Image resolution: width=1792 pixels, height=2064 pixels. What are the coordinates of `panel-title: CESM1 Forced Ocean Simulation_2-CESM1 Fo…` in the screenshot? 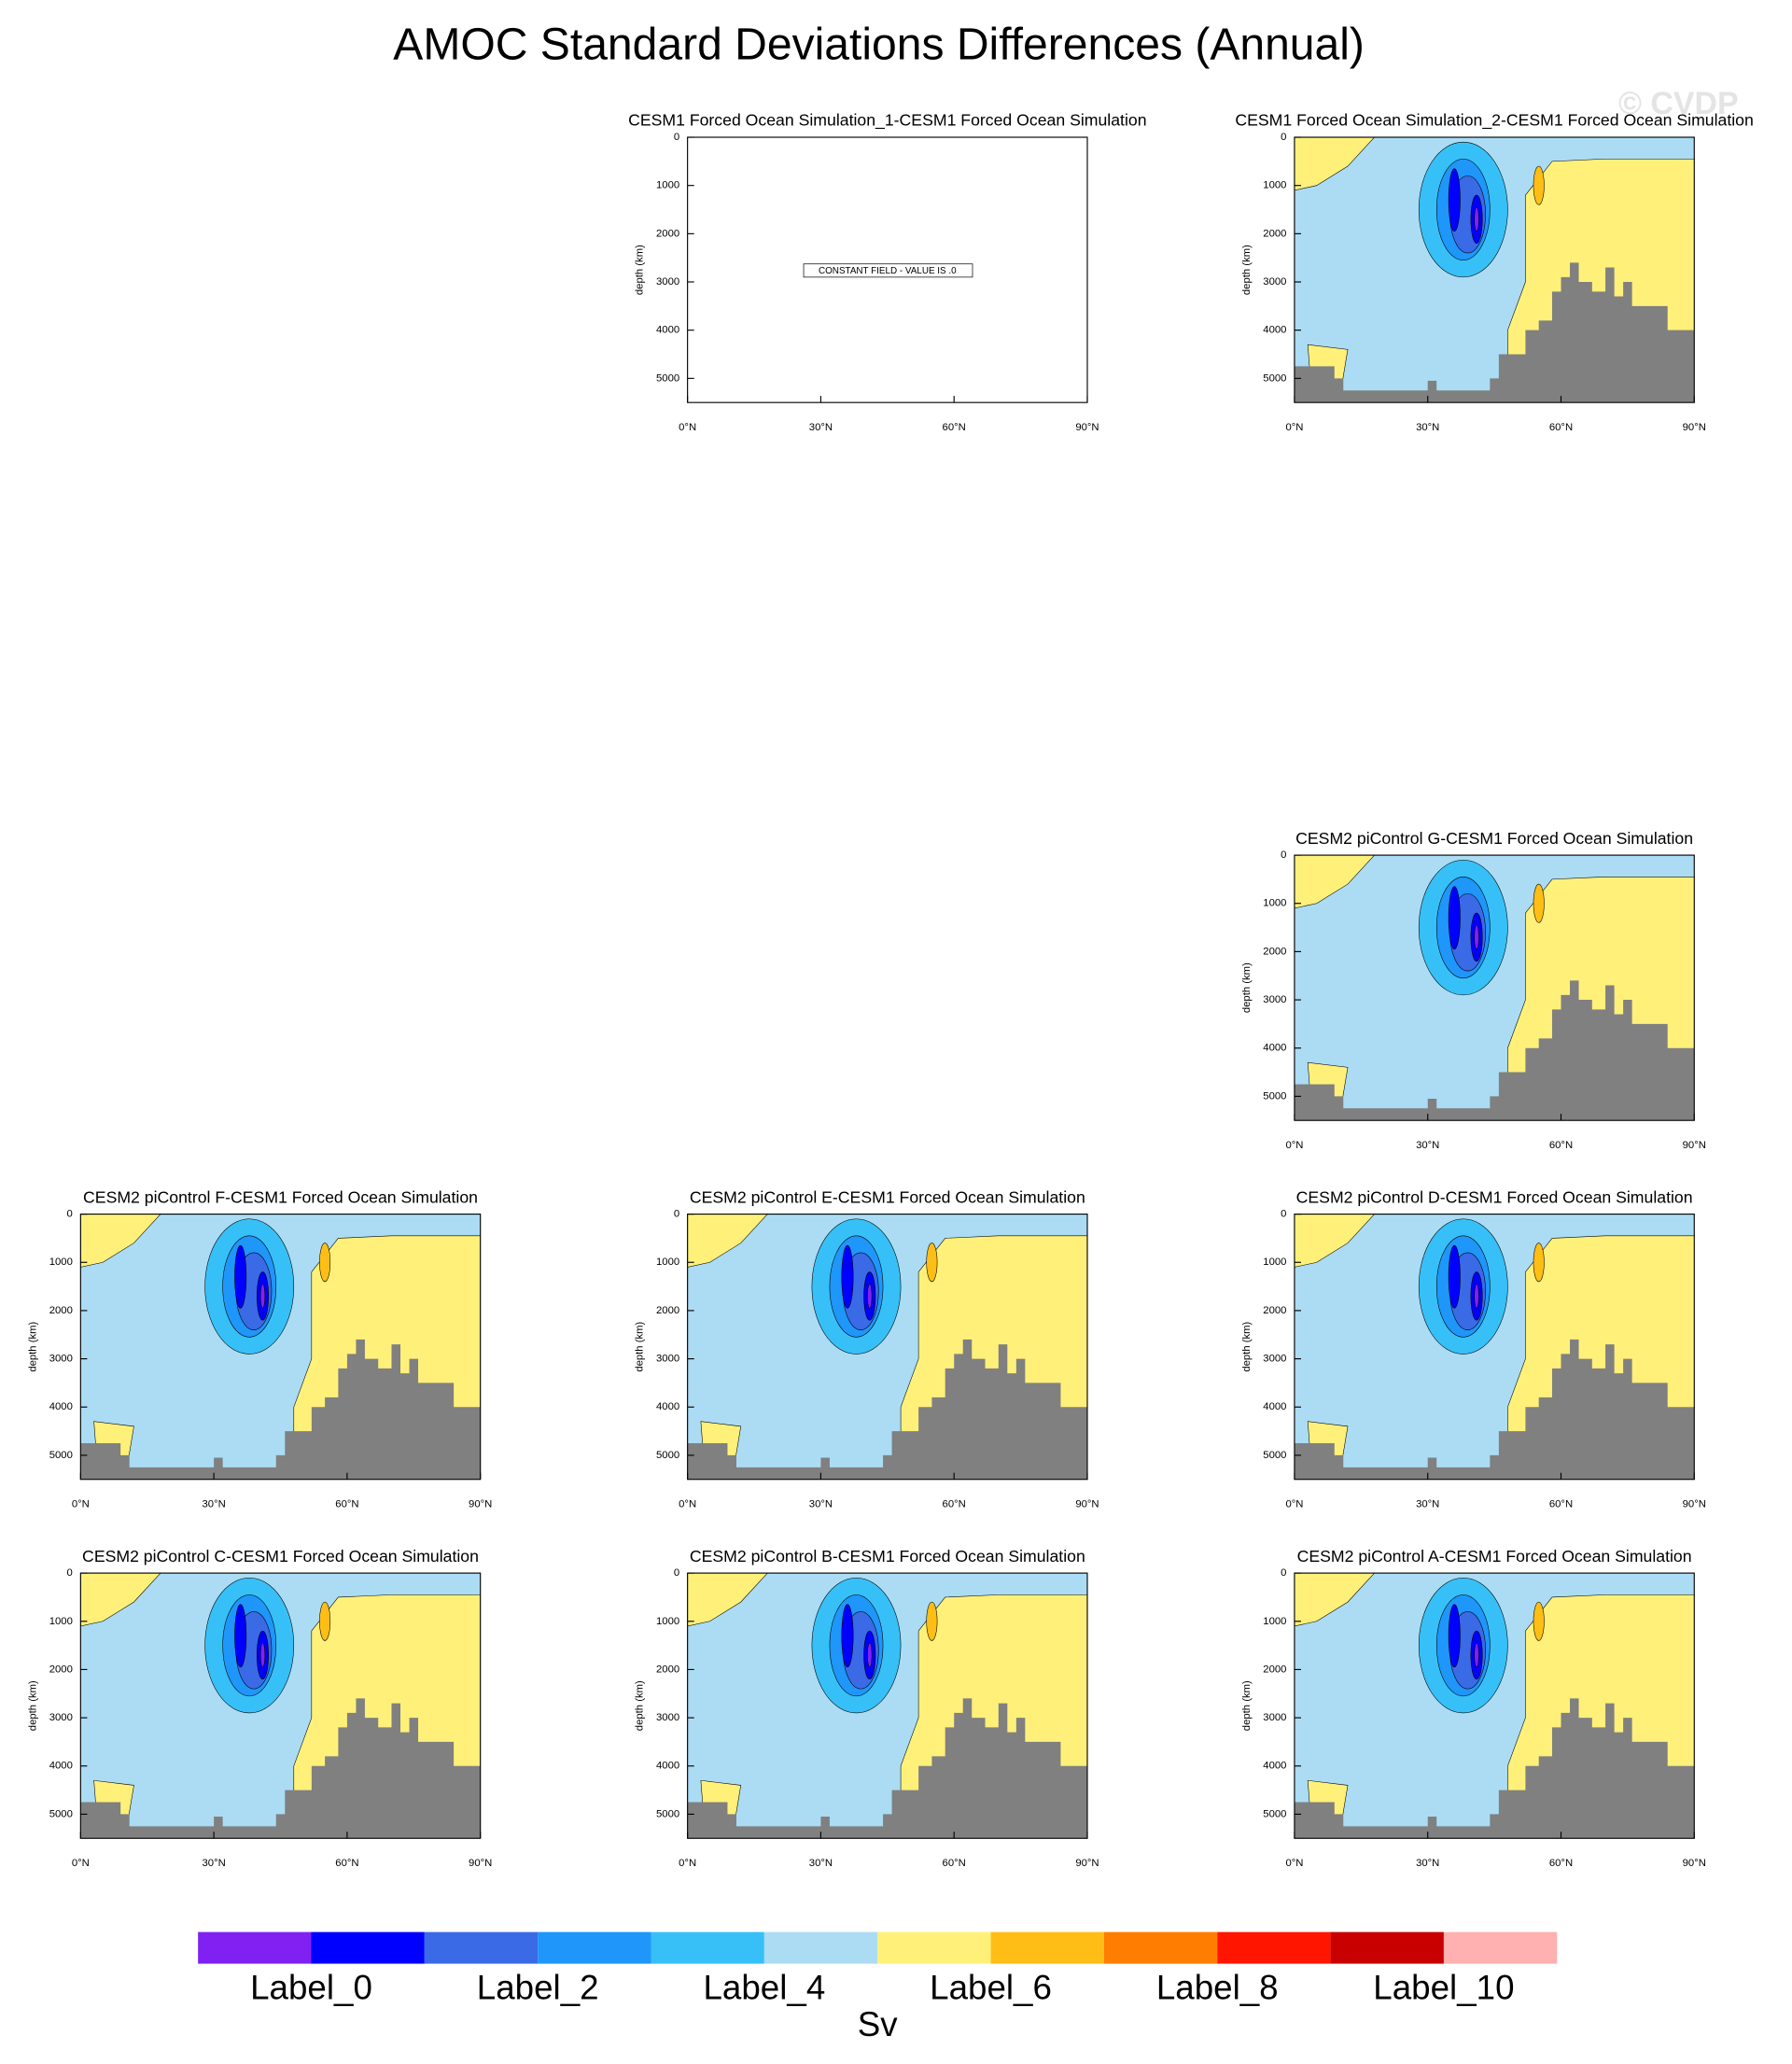 It's located at (1494, 121).